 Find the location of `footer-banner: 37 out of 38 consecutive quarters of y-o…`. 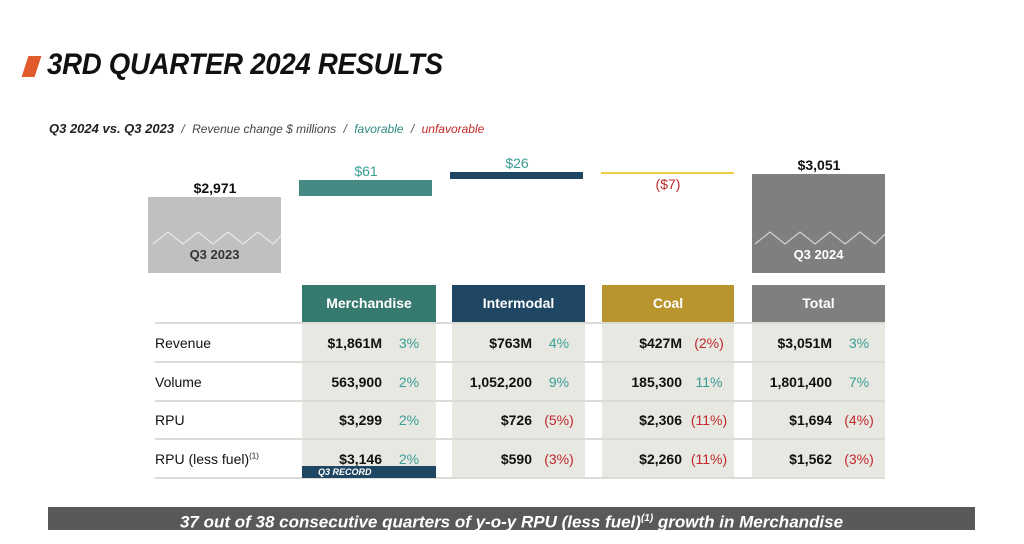

footer-banner: 37 out of 38 consecutive quarters of y-o… is located at coordinates (511, 519).